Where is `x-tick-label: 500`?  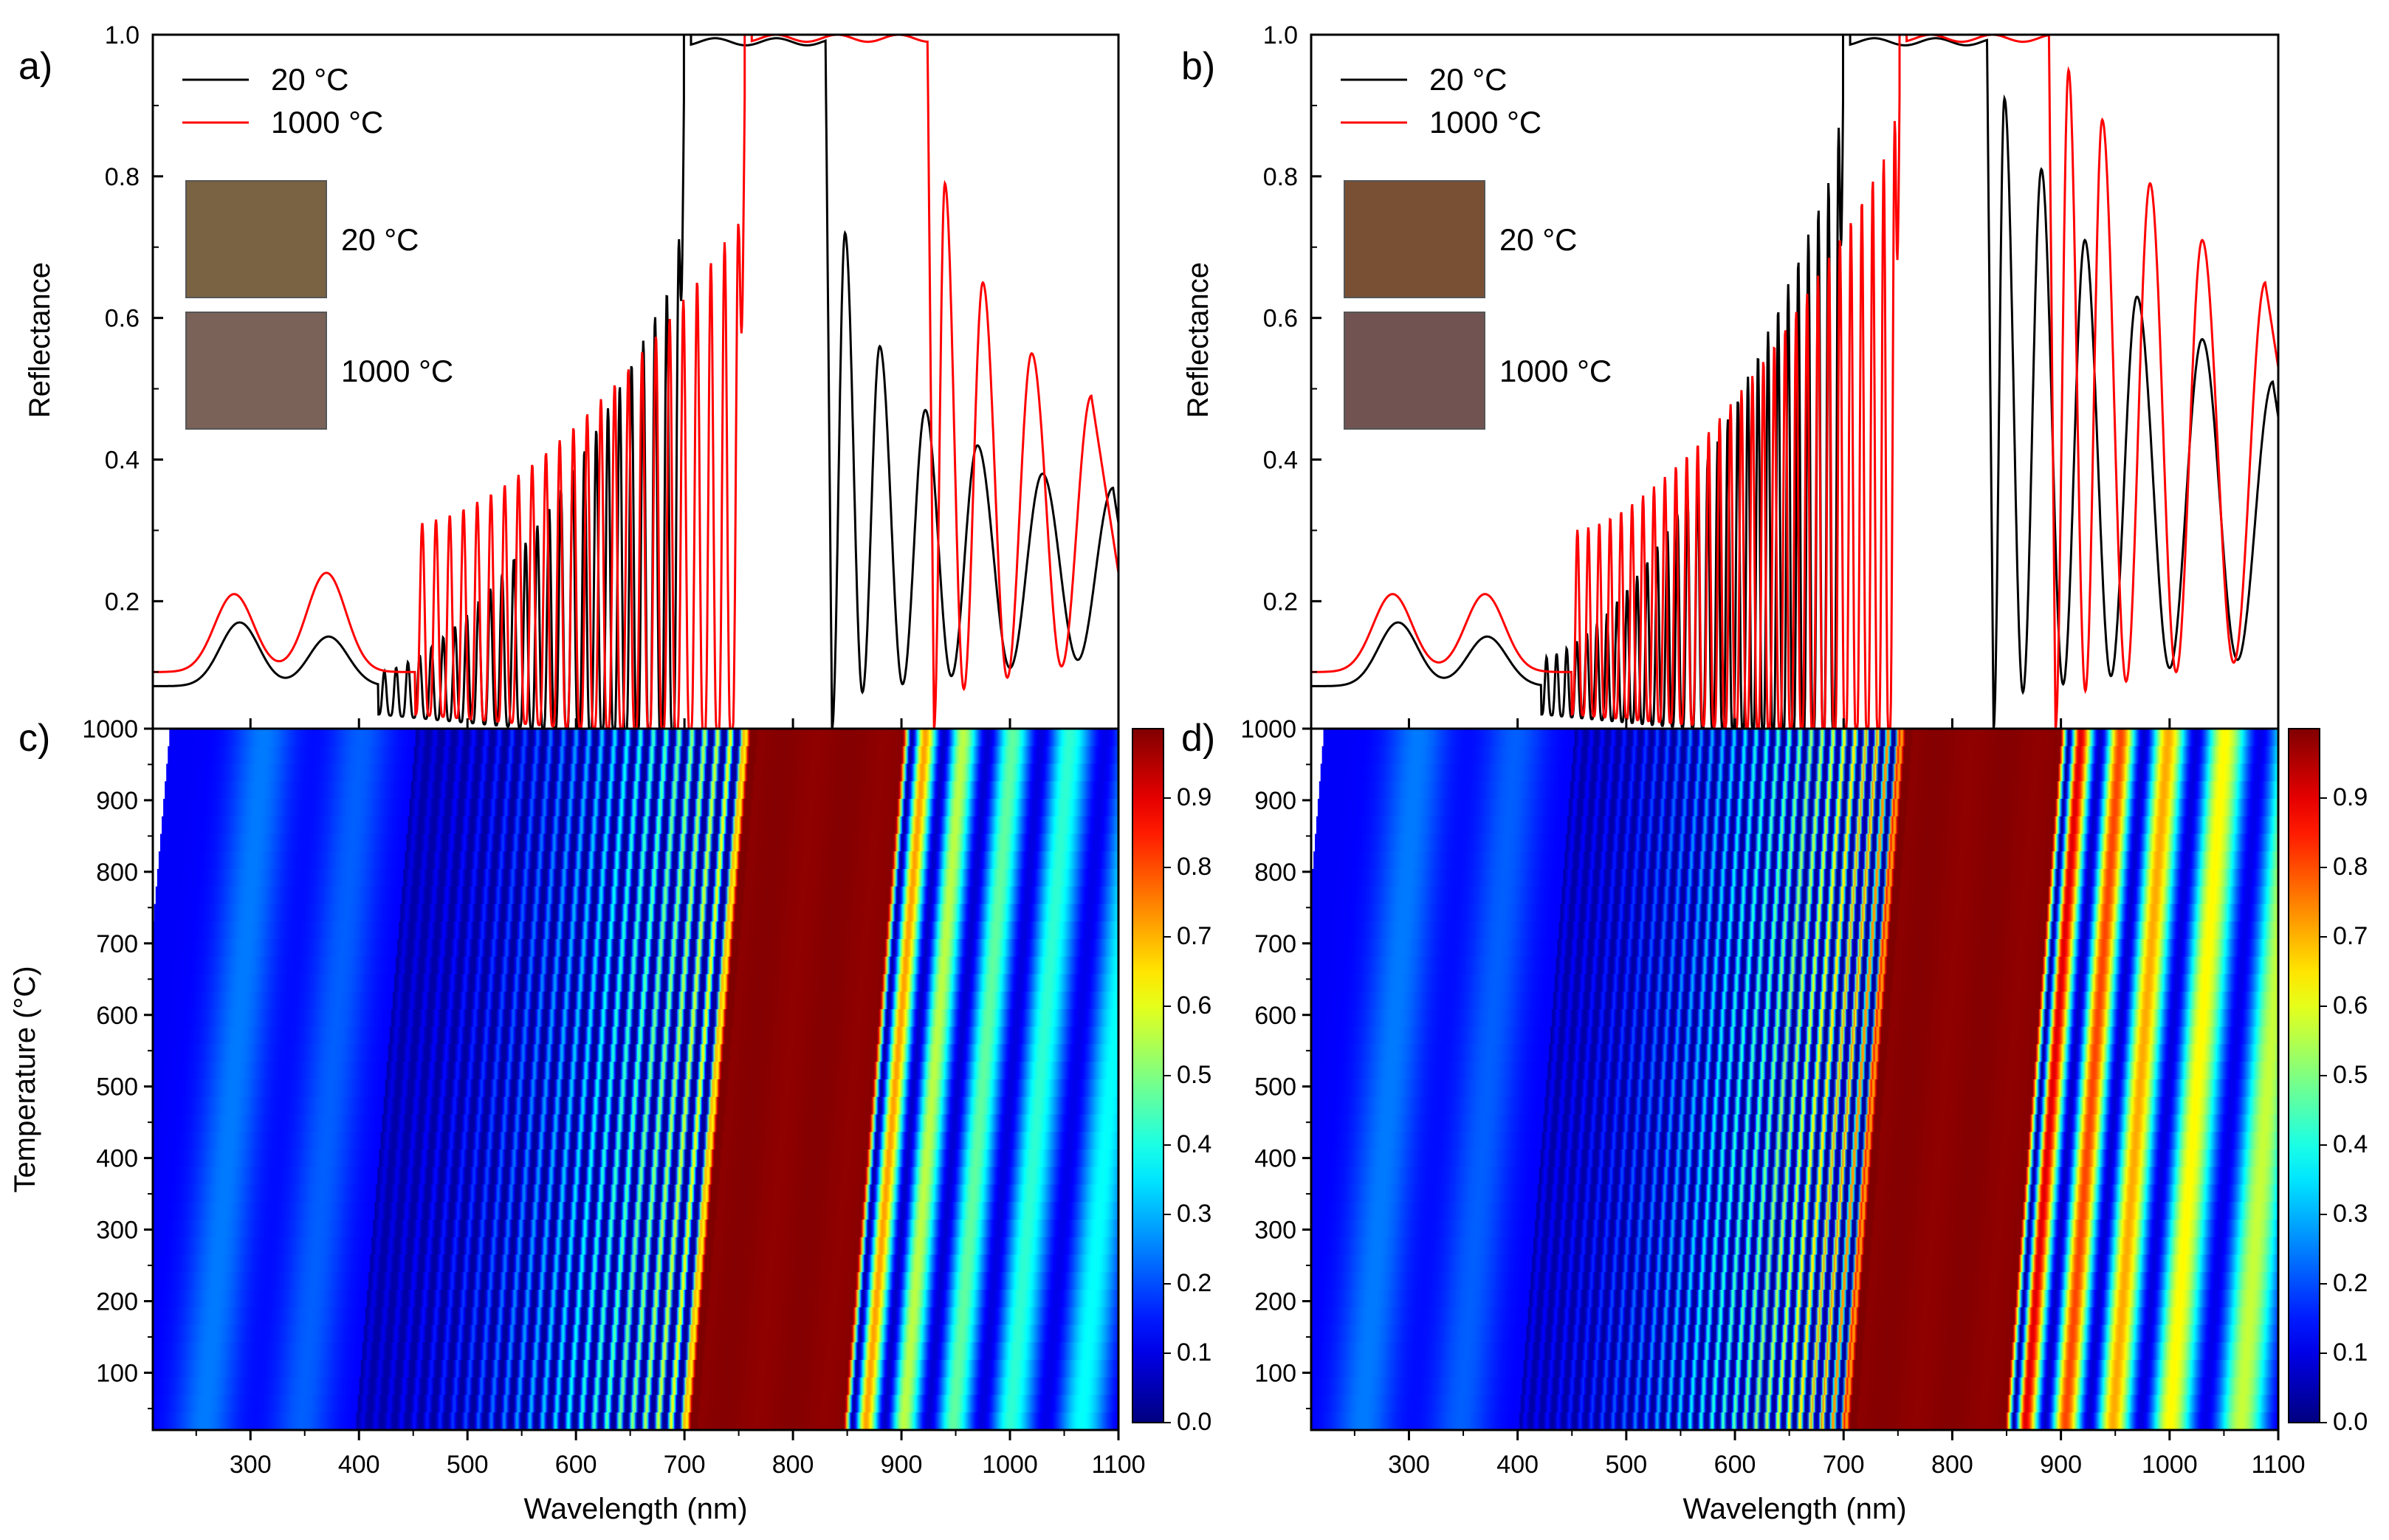 x-tick-label: 500 is located at coordinates (468, 1465).